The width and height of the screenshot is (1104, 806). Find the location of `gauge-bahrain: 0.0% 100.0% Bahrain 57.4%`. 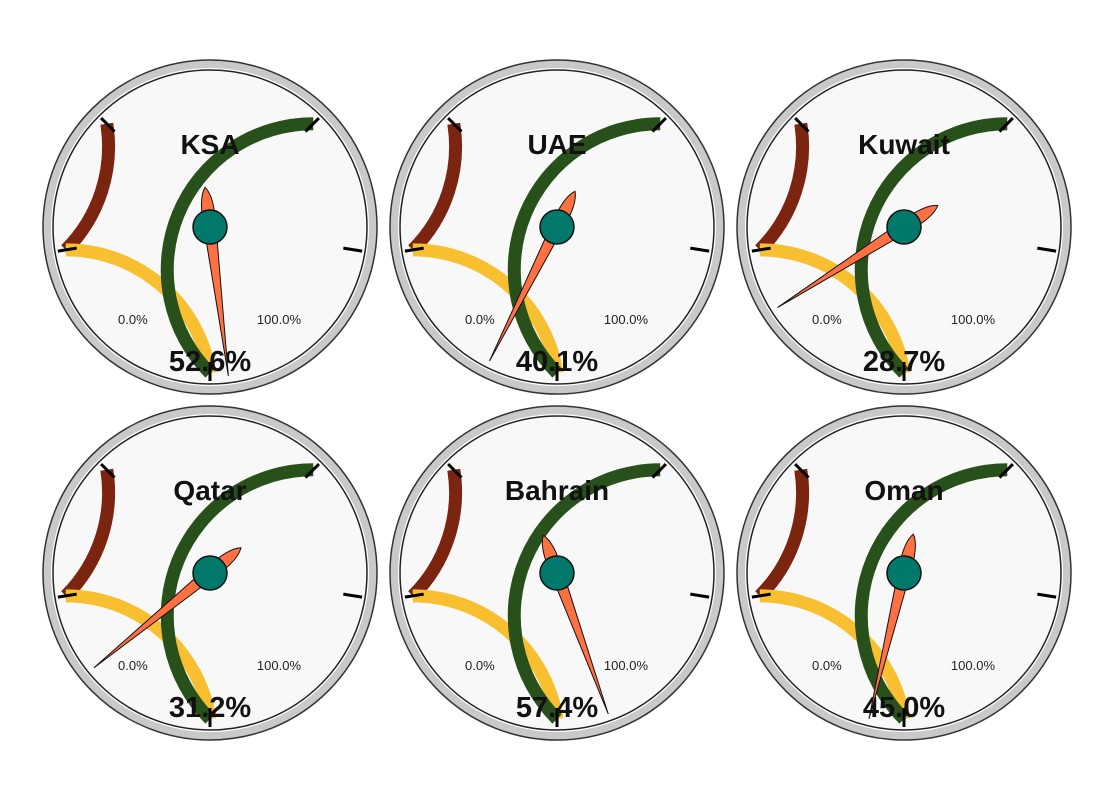

gauge-bahrain: 0.0% 100.0% Bahrain 57.4% is located at coordinates (557, 573).